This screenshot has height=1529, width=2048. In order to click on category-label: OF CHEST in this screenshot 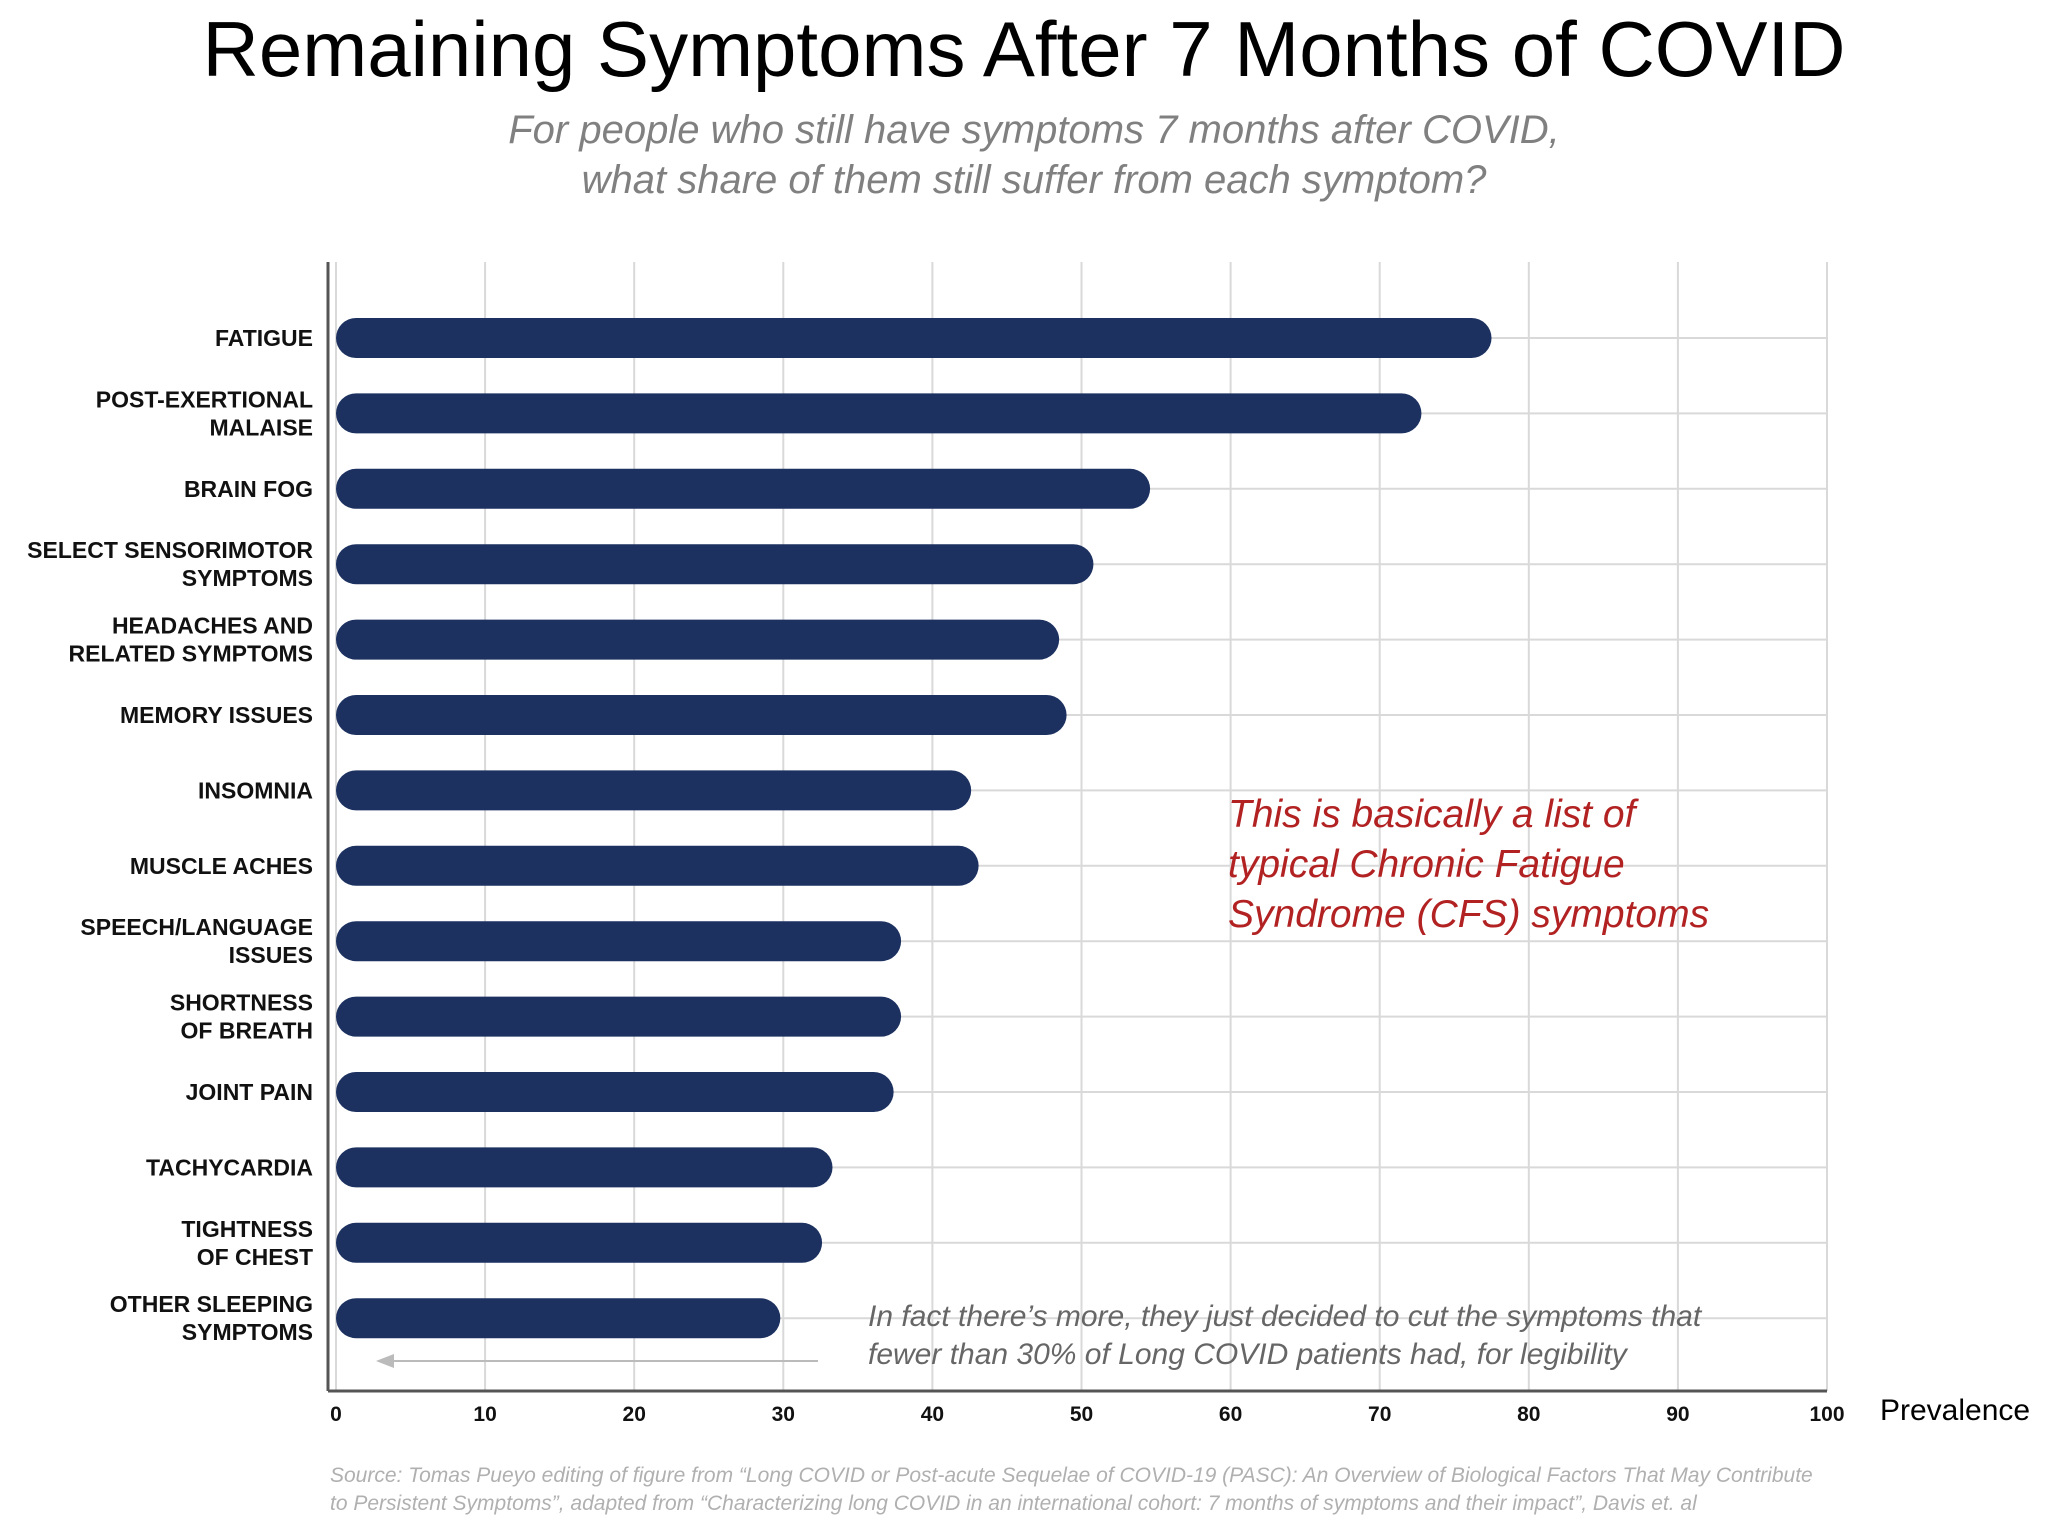, I will do `click(255, 1257)`.